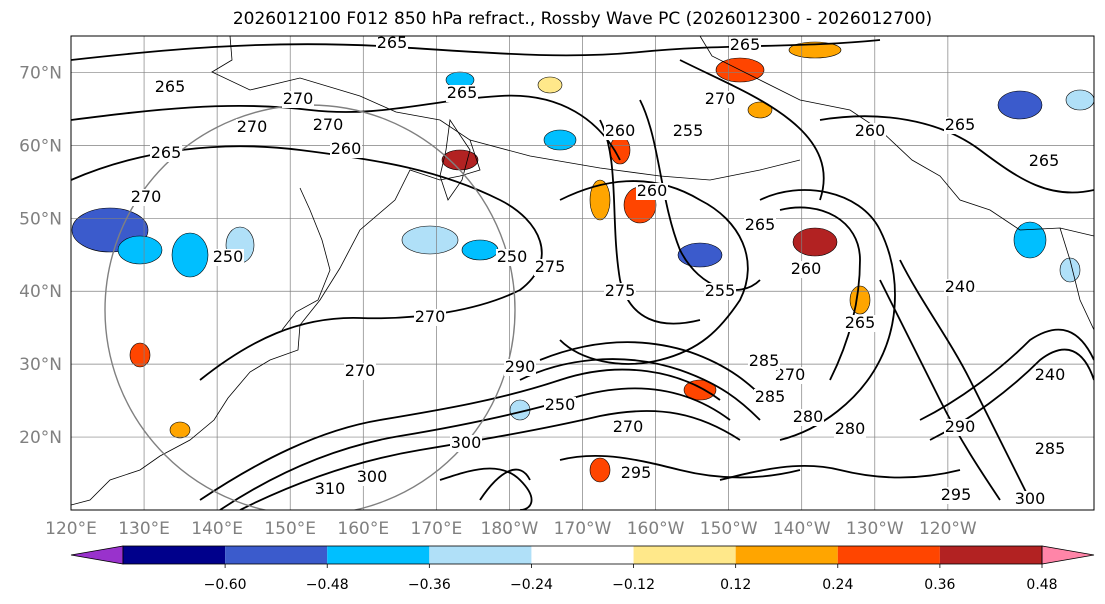 The height and width of the screenshot is (604, 1105). I want to click on latitude-label: 20°N, so click(40, 438).